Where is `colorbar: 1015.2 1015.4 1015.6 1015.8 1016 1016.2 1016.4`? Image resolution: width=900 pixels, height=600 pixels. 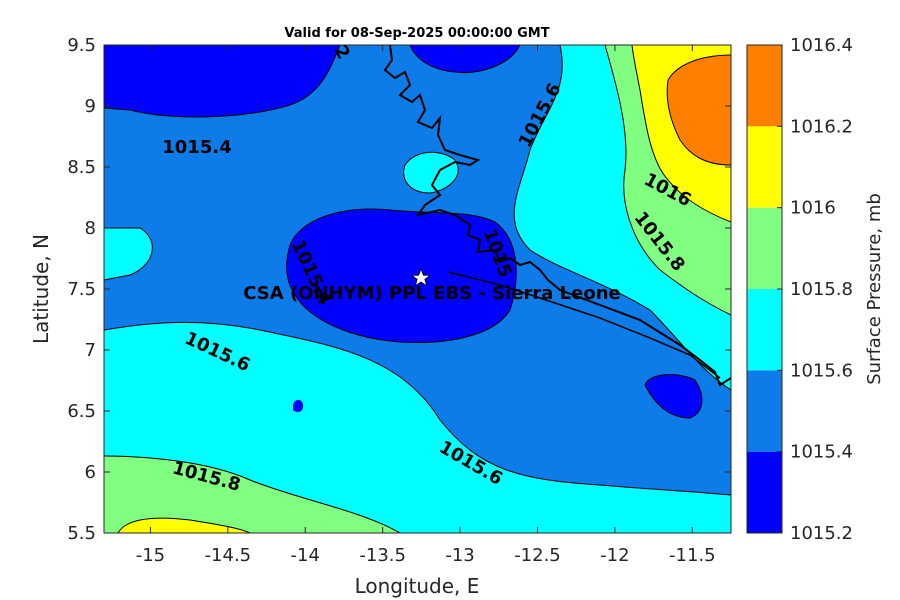 colorbar: 1015.2 1015.4 1015.6 1015.8 1016 1016.2 1016.4 is located at coordinates (799, 289).